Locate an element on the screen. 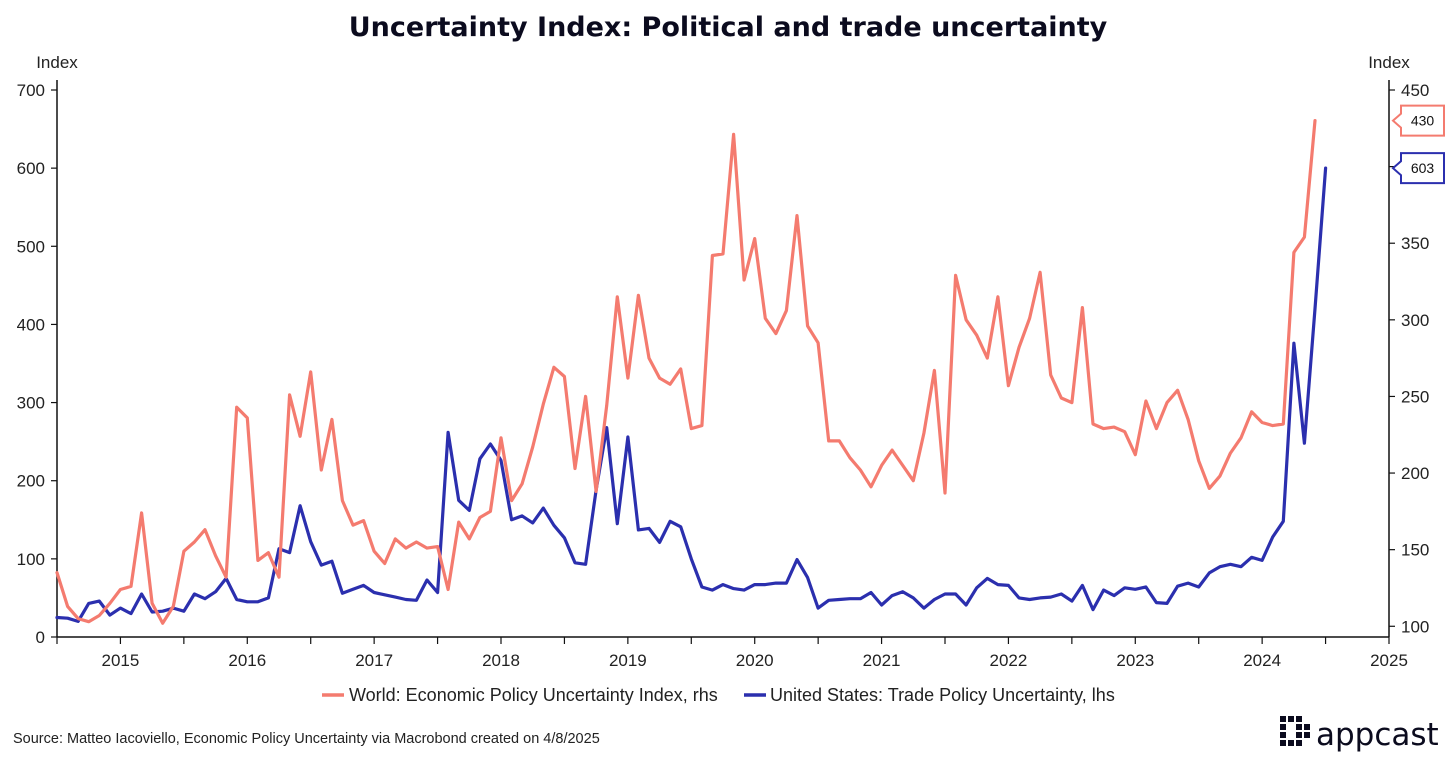  end-value-callout-us-trade-policy: 603 is located at coordinates (1418, 168).